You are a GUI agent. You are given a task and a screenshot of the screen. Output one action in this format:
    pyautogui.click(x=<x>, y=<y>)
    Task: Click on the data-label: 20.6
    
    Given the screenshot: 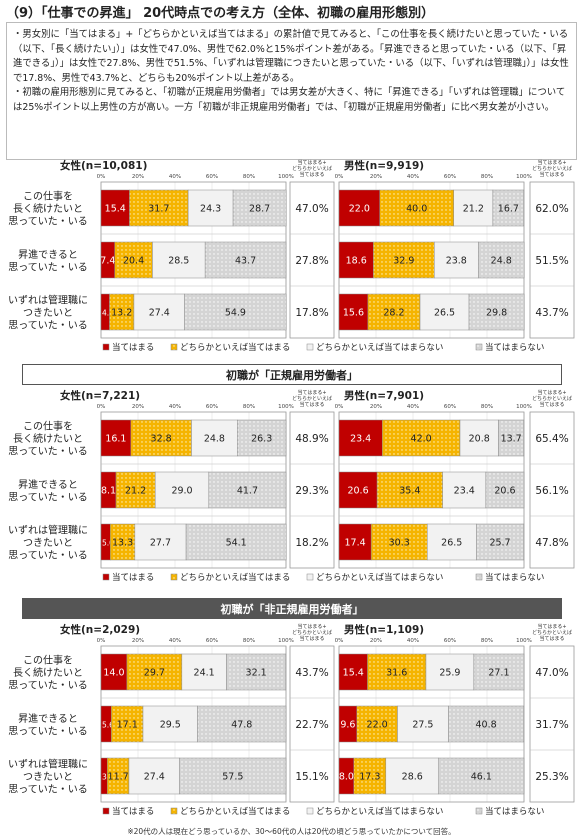 What is the action you would take?
    pyautogui.click(x=357, y=491)
    